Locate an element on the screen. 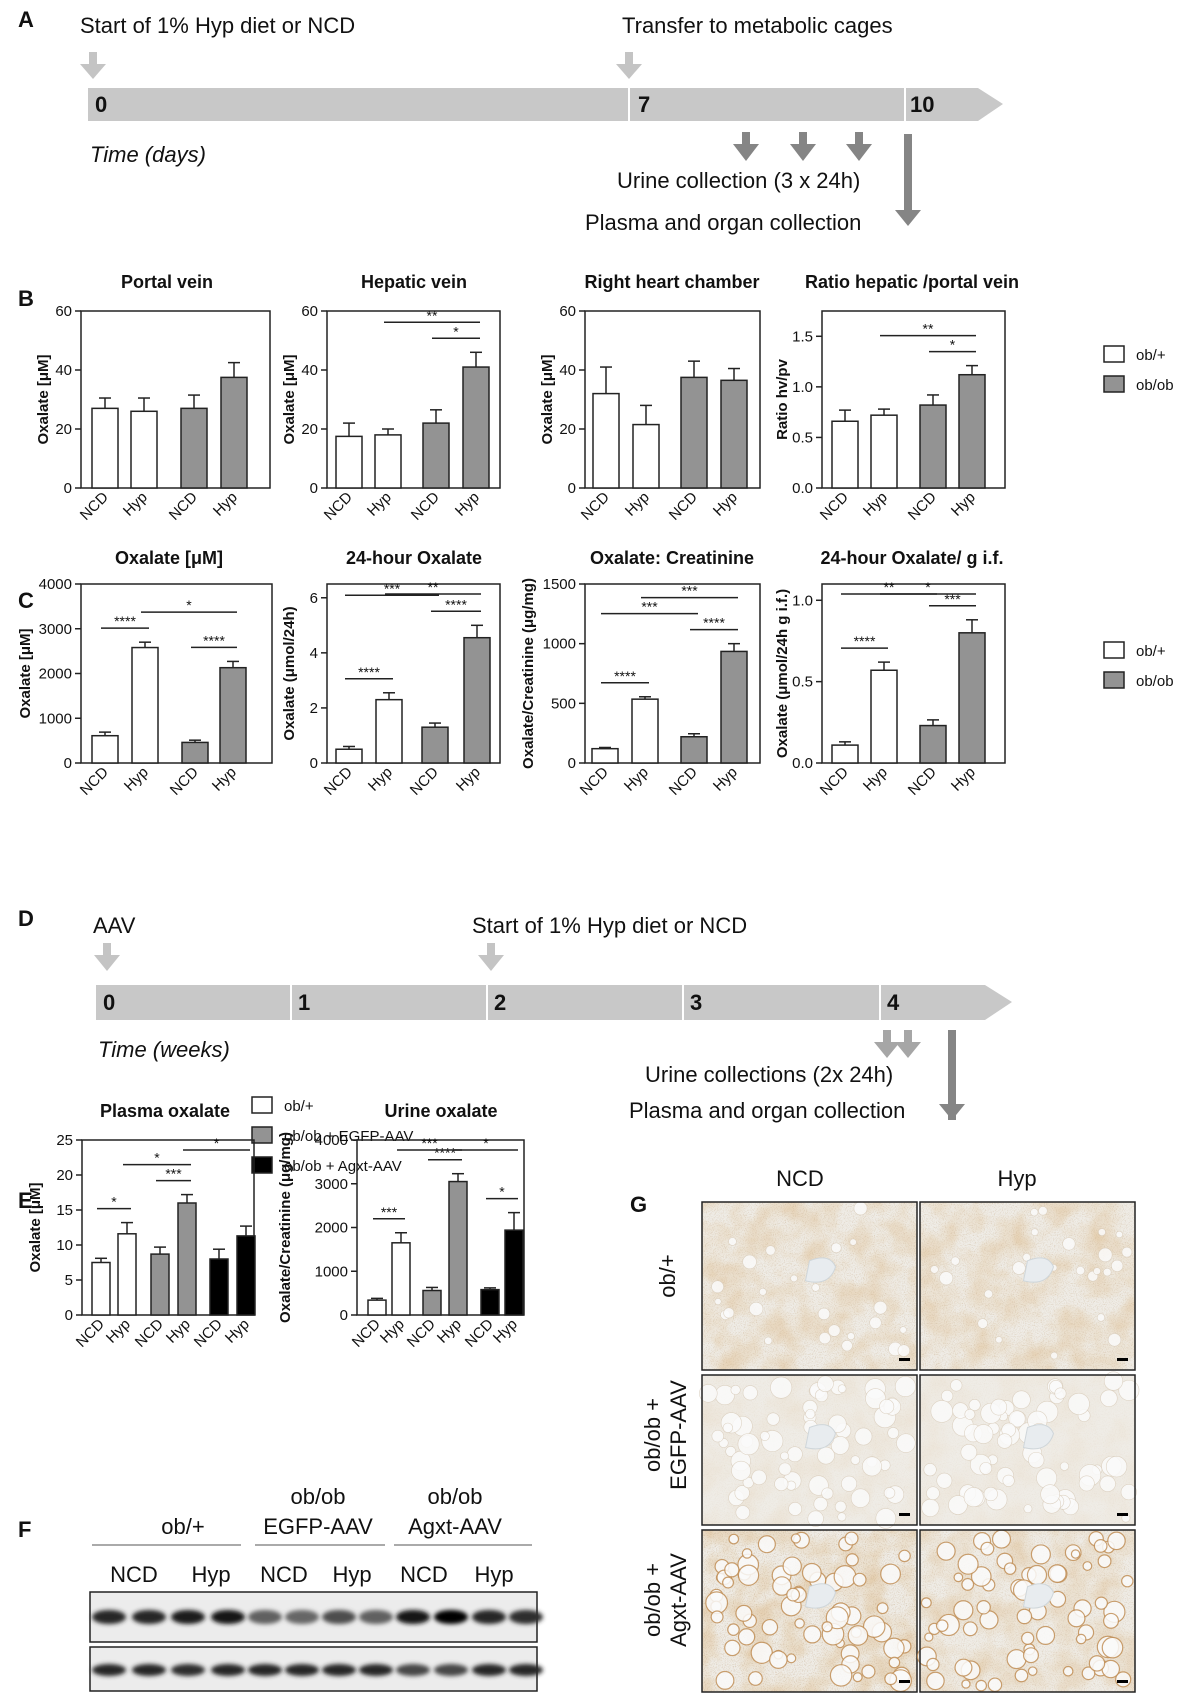  timeline-d-tick: 1 is located at coordinates (304, 1002).